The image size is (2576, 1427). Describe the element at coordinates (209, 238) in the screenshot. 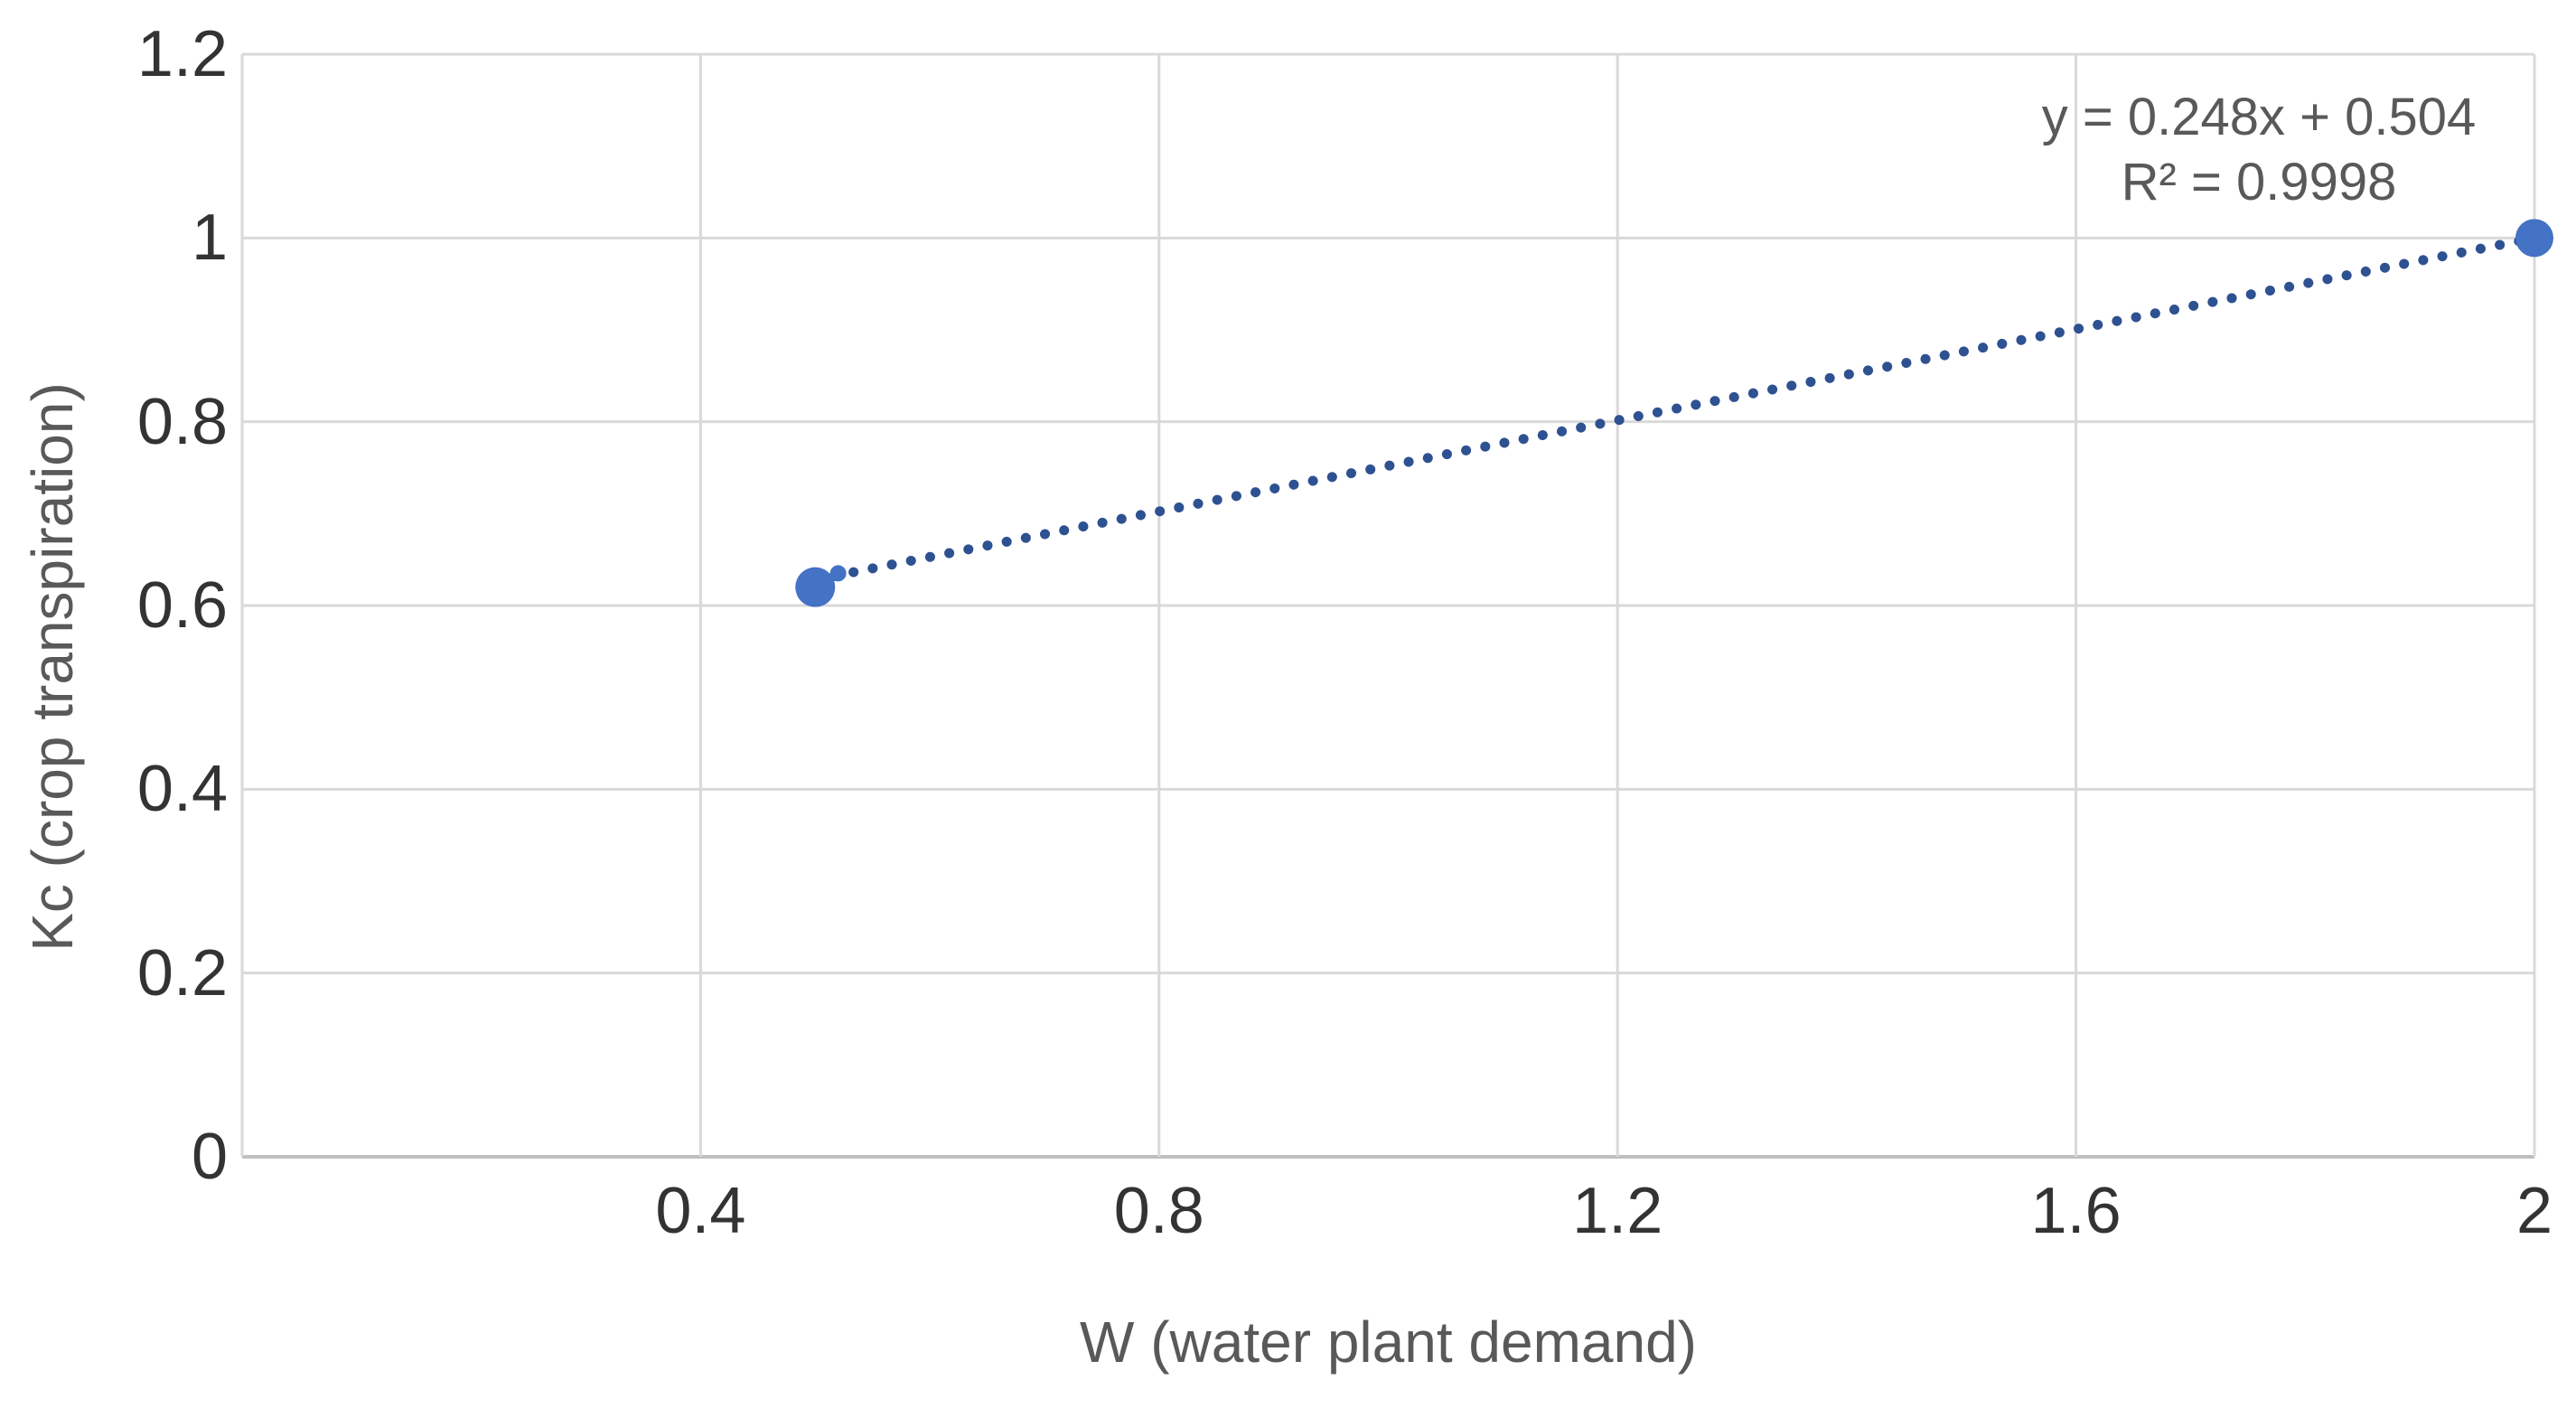

I see `y-tick-label: 1` at that location.